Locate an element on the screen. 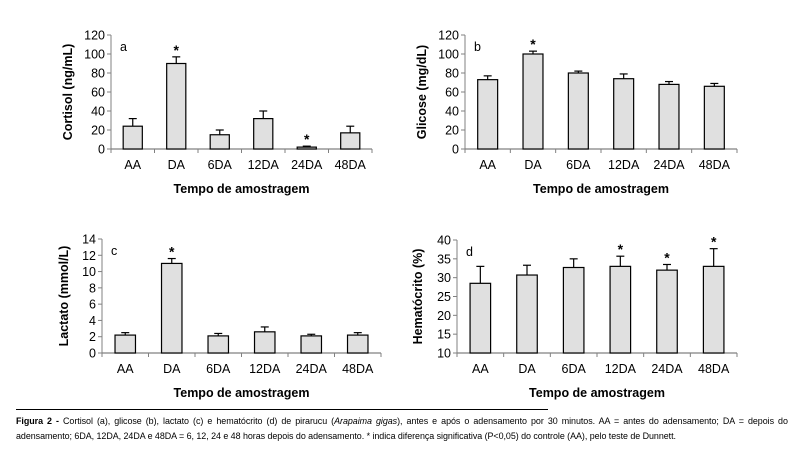 This screenshot has width=800, height=474. panel-letter: b is located at coordinates (477, 47).